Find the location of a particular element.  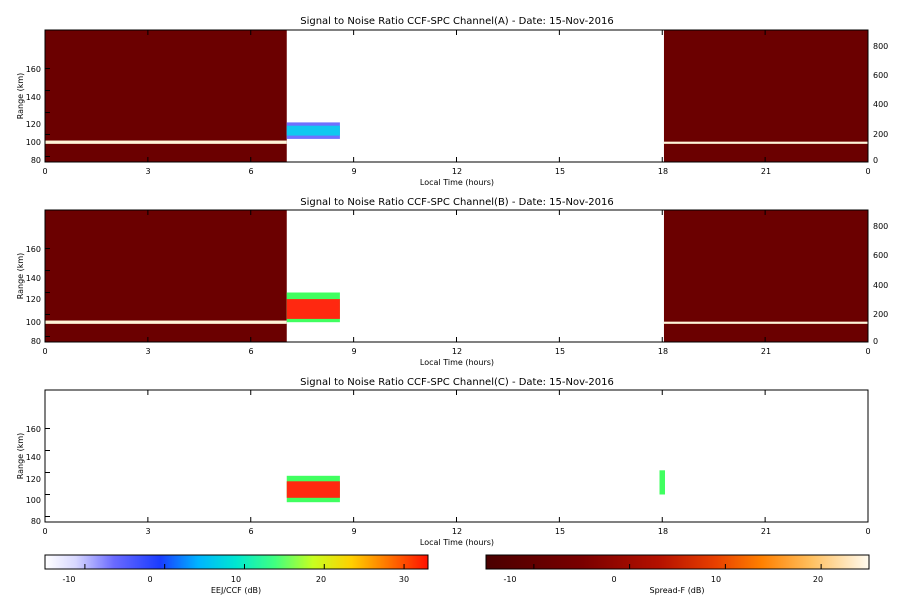

panel-b-xticks: 0 3 6 9 12 15 18 21 0 is located at coordinates (456, 351).